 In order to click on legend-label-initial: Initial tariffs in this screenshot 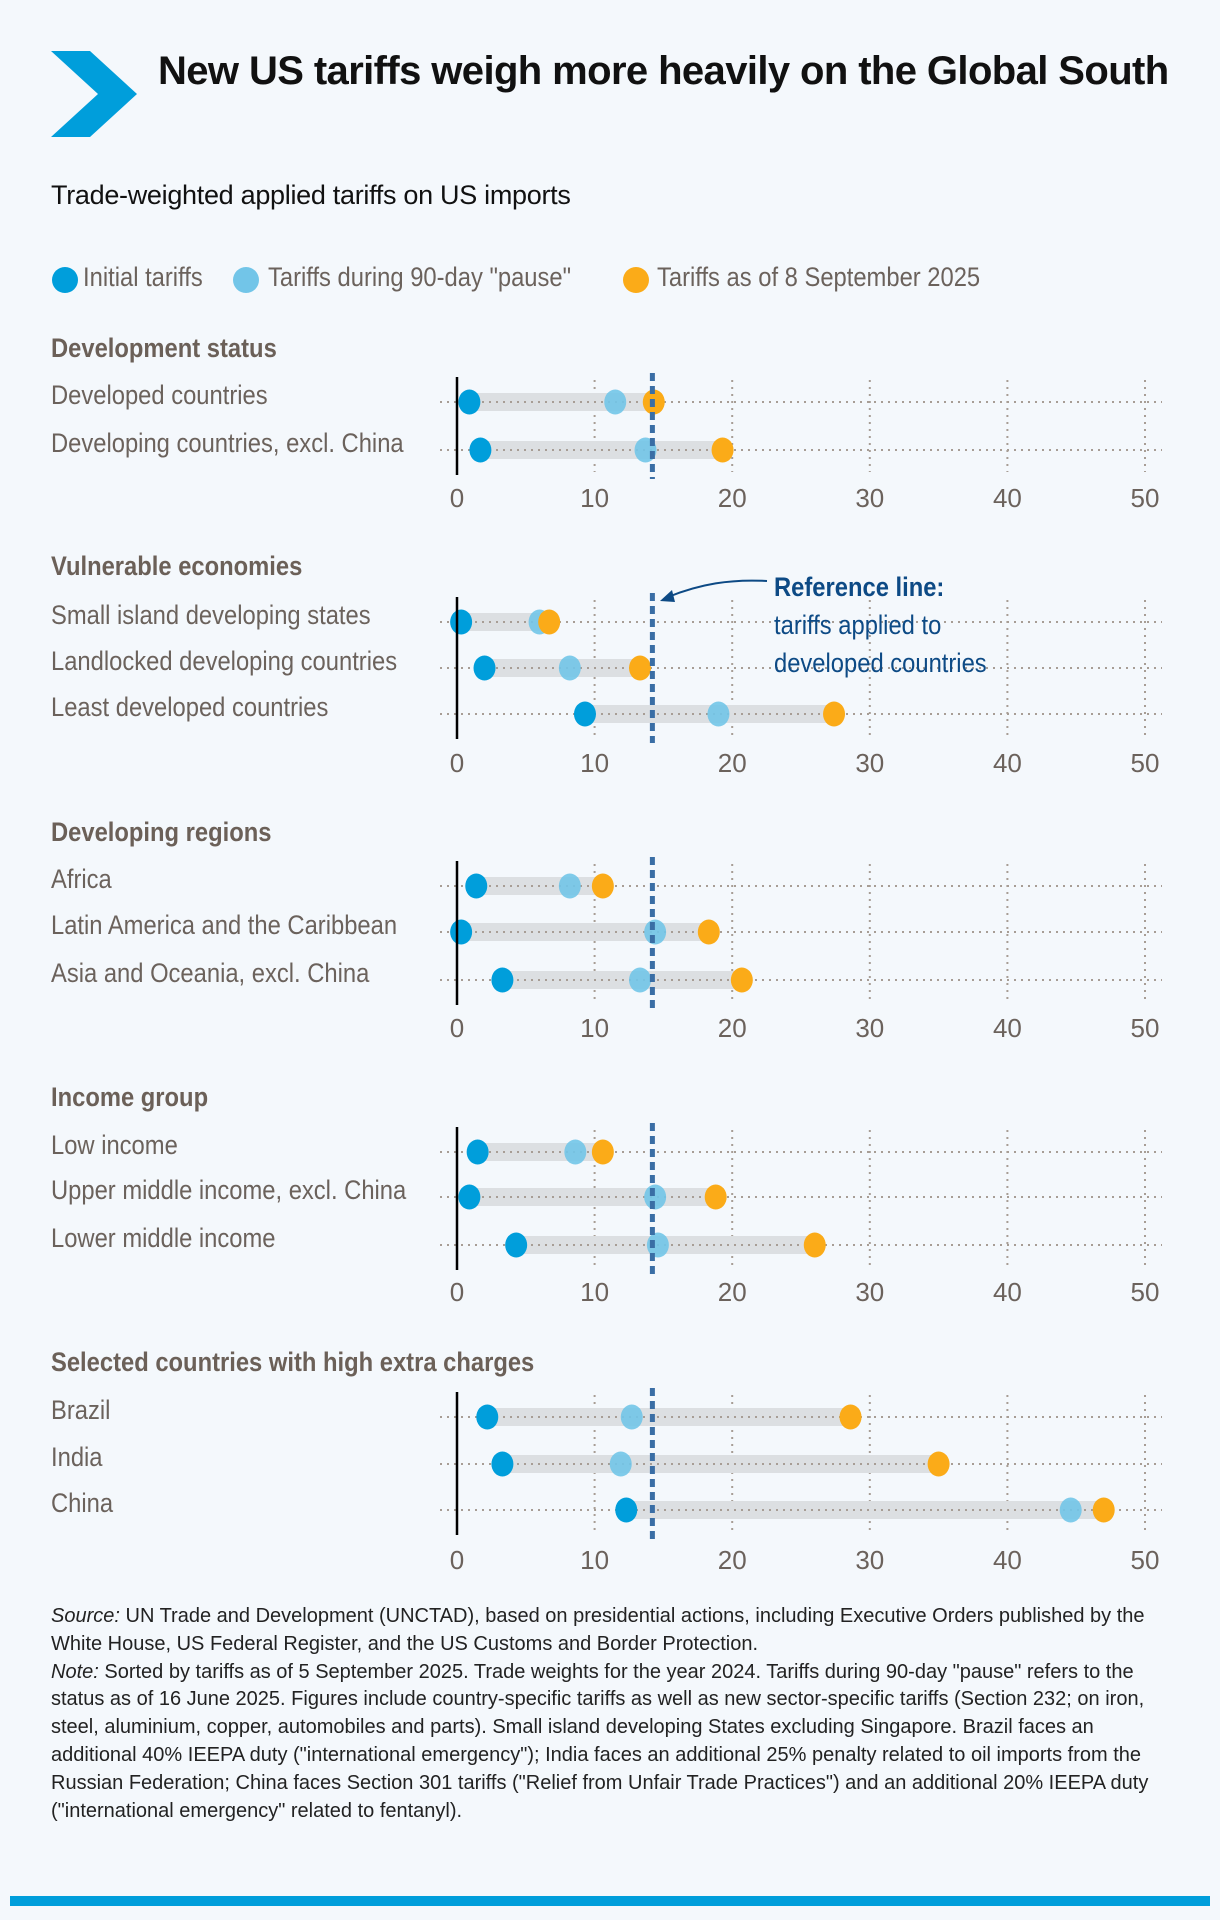, I will do `click(143, 277)`.